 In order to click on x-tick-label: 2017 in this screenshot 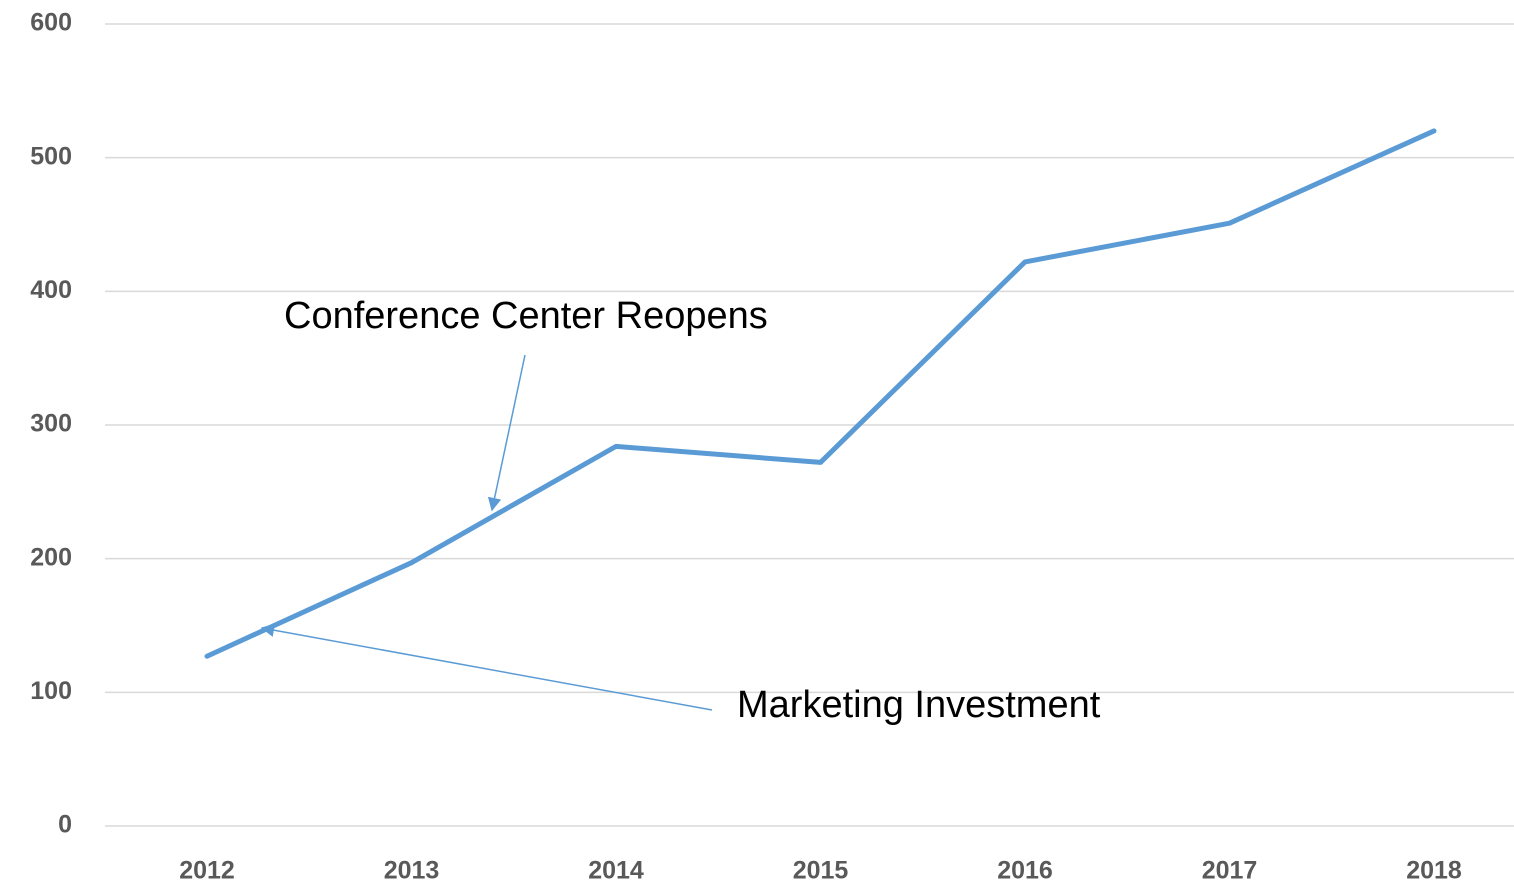, I will do `click(1230, 871)`.